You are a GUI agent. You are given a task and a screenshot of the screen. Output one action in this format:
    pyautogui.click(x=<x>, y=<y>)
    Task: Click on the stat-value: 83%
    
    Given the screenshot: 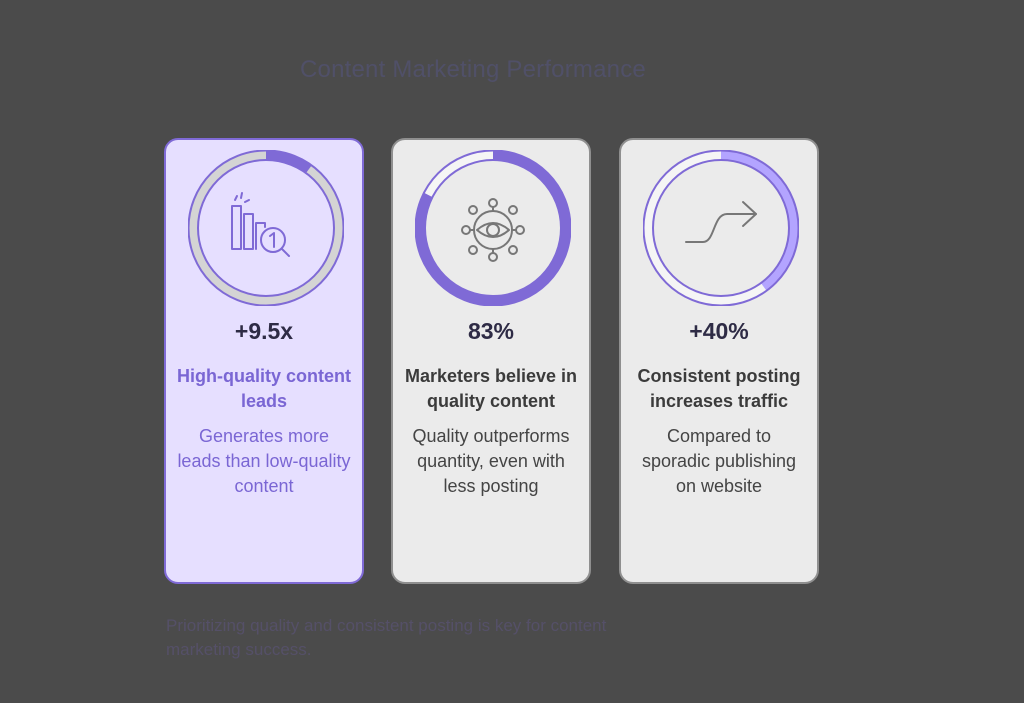 What is the action you would take?
    pyautogui.click(x=491, y=331)
    